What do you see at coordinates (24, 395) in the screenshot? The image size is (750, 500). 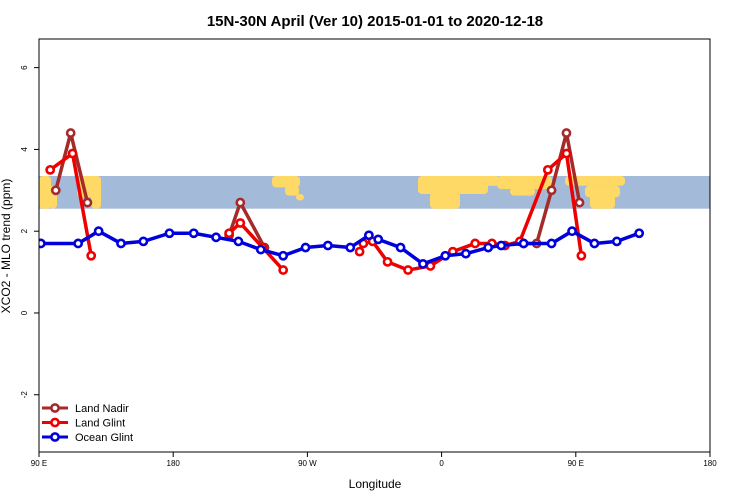 I see `y-tick-label: -2` at bounding box center [24, 395].